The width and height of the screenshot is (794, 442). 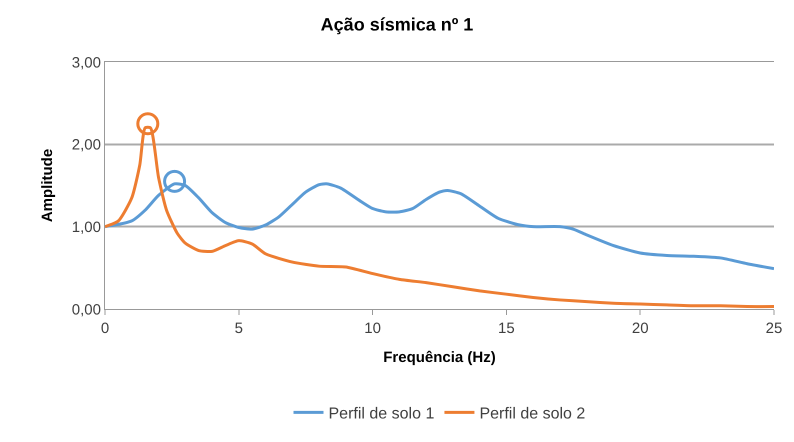 What do you see at coordinates (86, 309) in the screenshot?
I see `y-tick-label: 0,00` at bounding box center [86, 309].